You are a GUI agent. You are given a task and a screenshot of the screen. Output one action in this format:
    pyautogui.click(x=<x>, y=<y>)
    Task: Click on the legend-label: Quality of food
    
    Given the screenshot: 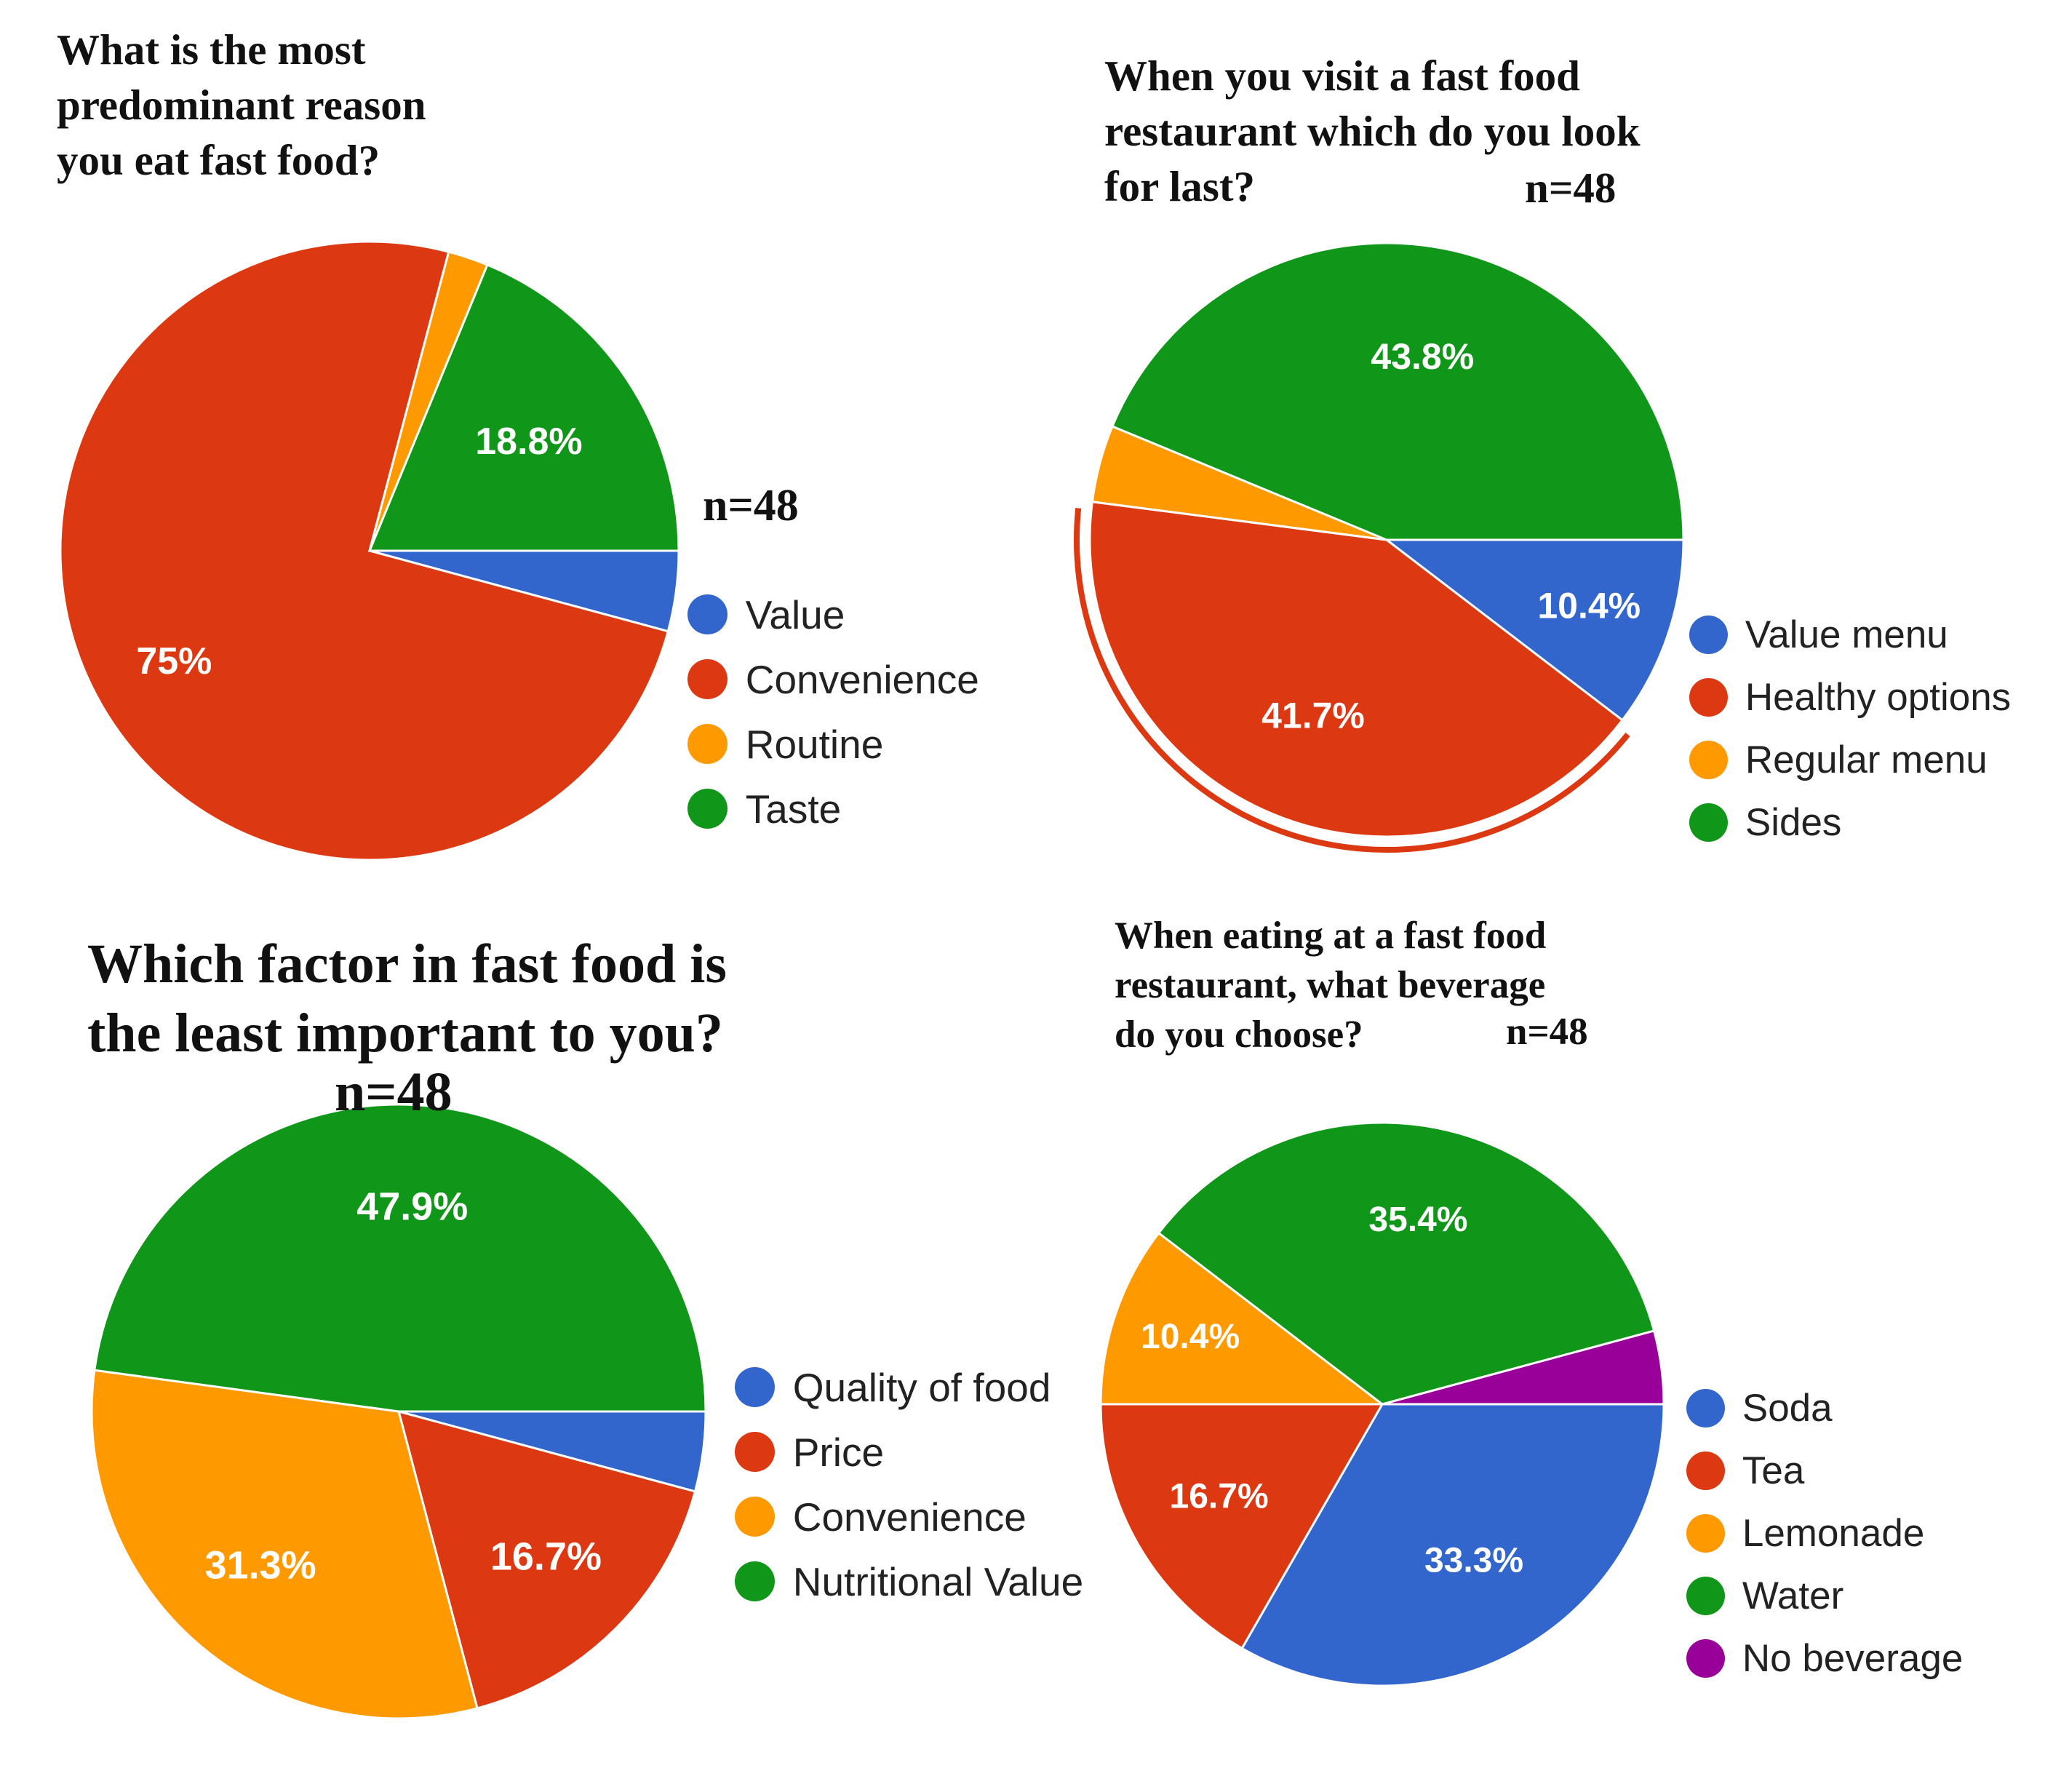 What is the action you would take?
    pyautogui.click(x=921, y=1387)
    